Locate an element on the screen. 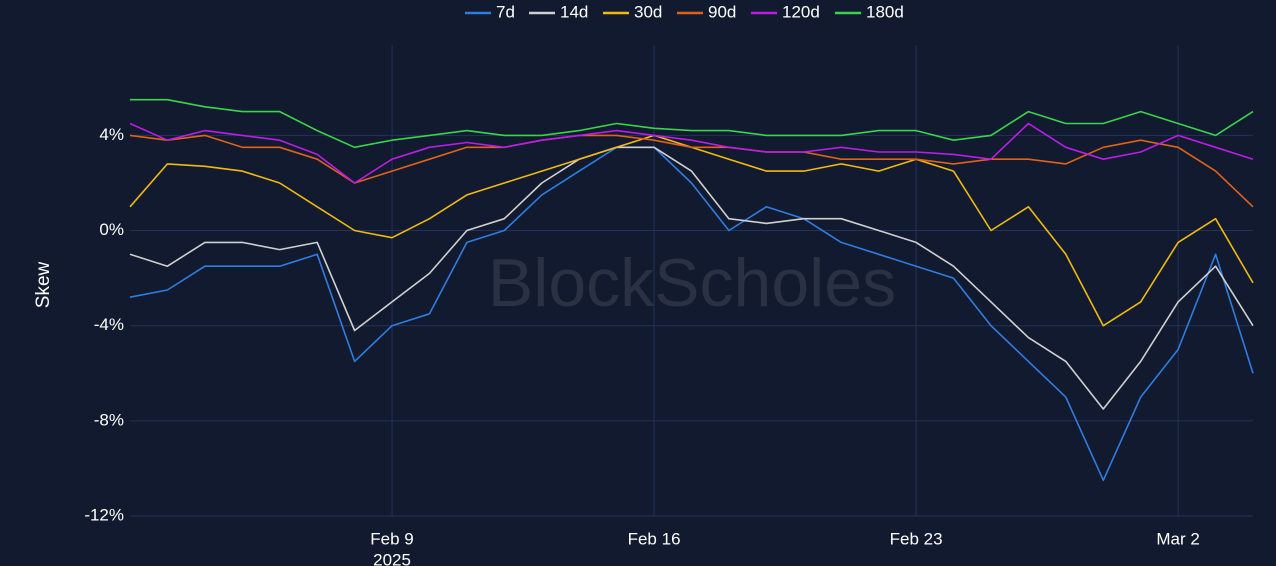 The width and height of the screenshot is (1276, 566). legend-label: 14d is located at coordinates (574, 11).